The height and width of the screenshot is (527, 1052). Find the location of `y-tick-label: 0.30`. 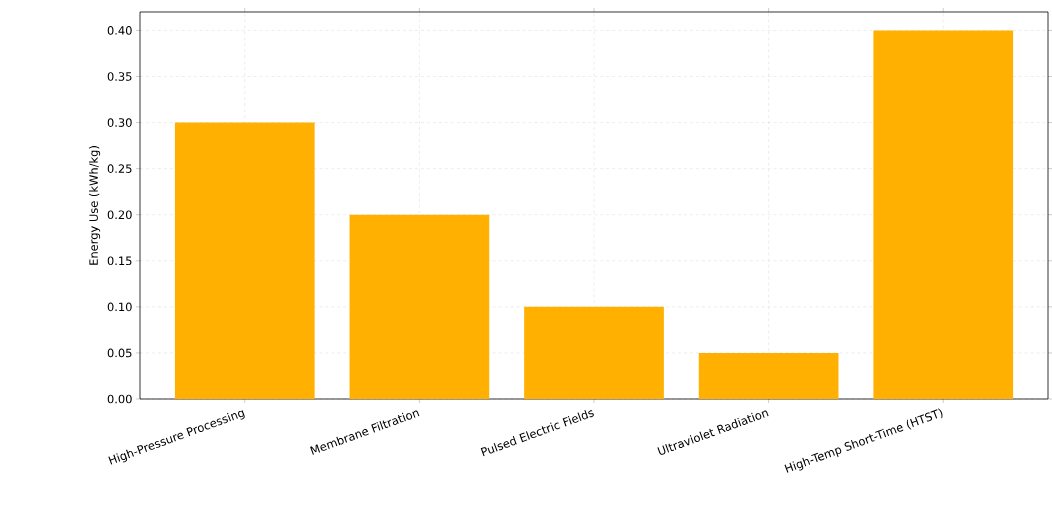

y-tick-label: 0.30 is located at coordinates (119, 122).